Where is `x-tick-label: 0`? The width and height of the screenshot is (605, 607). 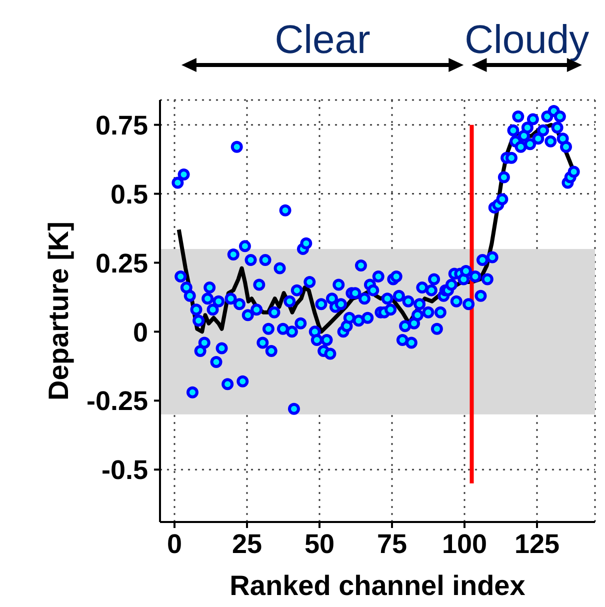
x-tick-label: 0 is located at coordinates (174, 544).